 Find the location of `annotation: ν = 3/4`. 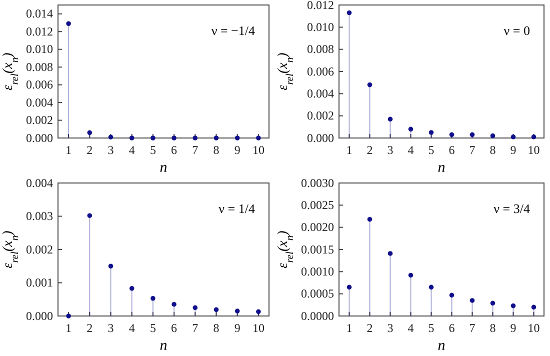

annotation: ν = 3/4 is located at coordinates (512, 208).